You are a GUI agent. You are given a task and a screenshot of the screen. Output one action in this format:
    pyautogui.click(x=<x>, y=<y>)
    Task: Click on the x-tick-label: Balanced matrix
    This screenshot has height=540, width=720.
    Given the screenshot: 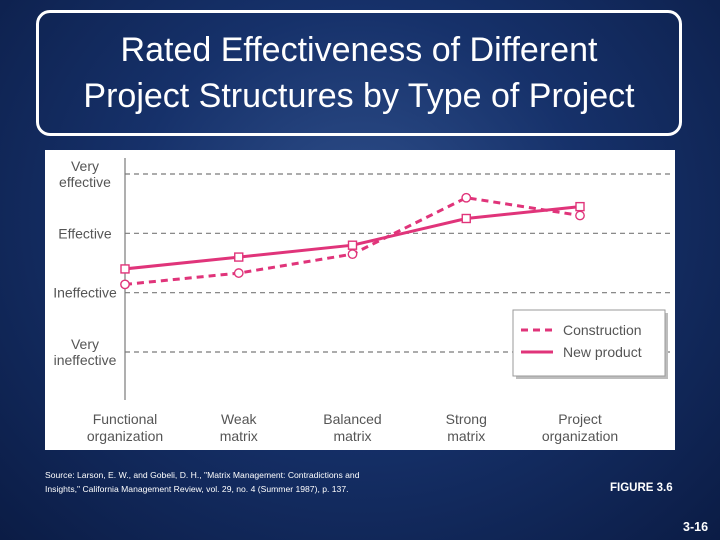 What is the action you would take?
    pyautogui.click(x=352, y=427)
    